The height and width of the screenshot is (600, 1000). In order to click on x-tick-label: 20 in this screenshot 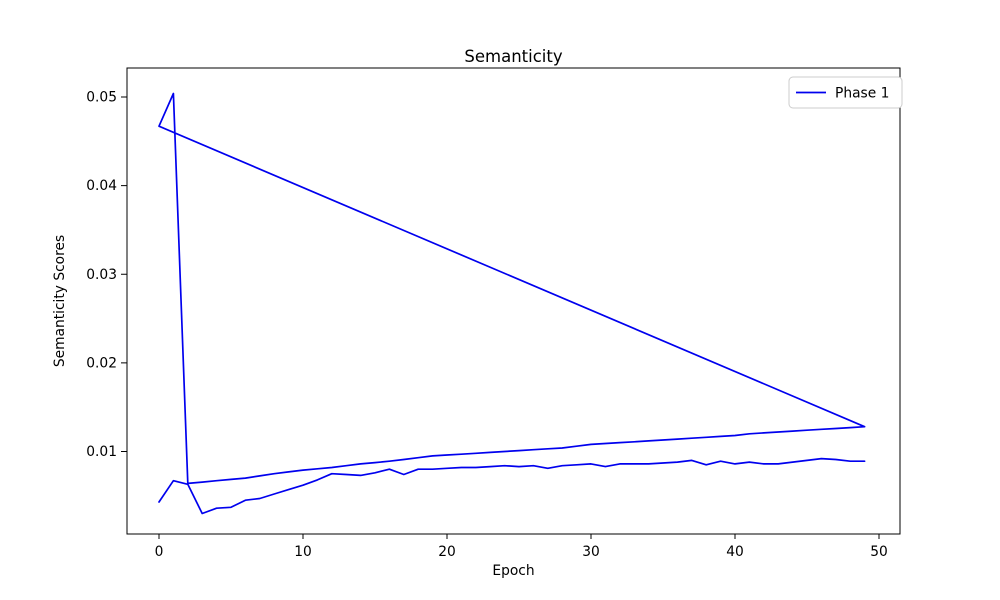, I will do `click(447, 552)`.